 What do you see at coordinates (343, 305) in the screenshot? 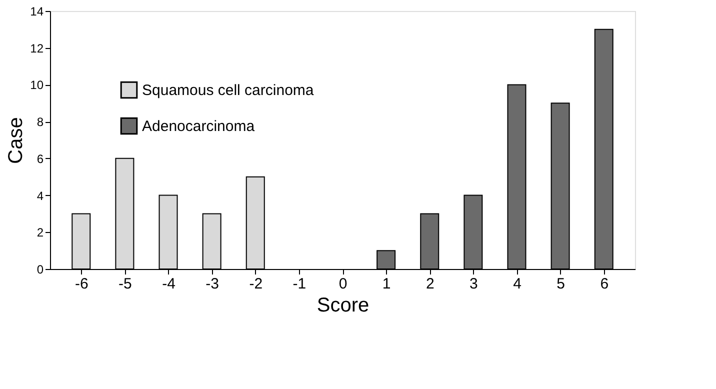
I see `x-axis-title: Score` at bounding box center [343, 305].